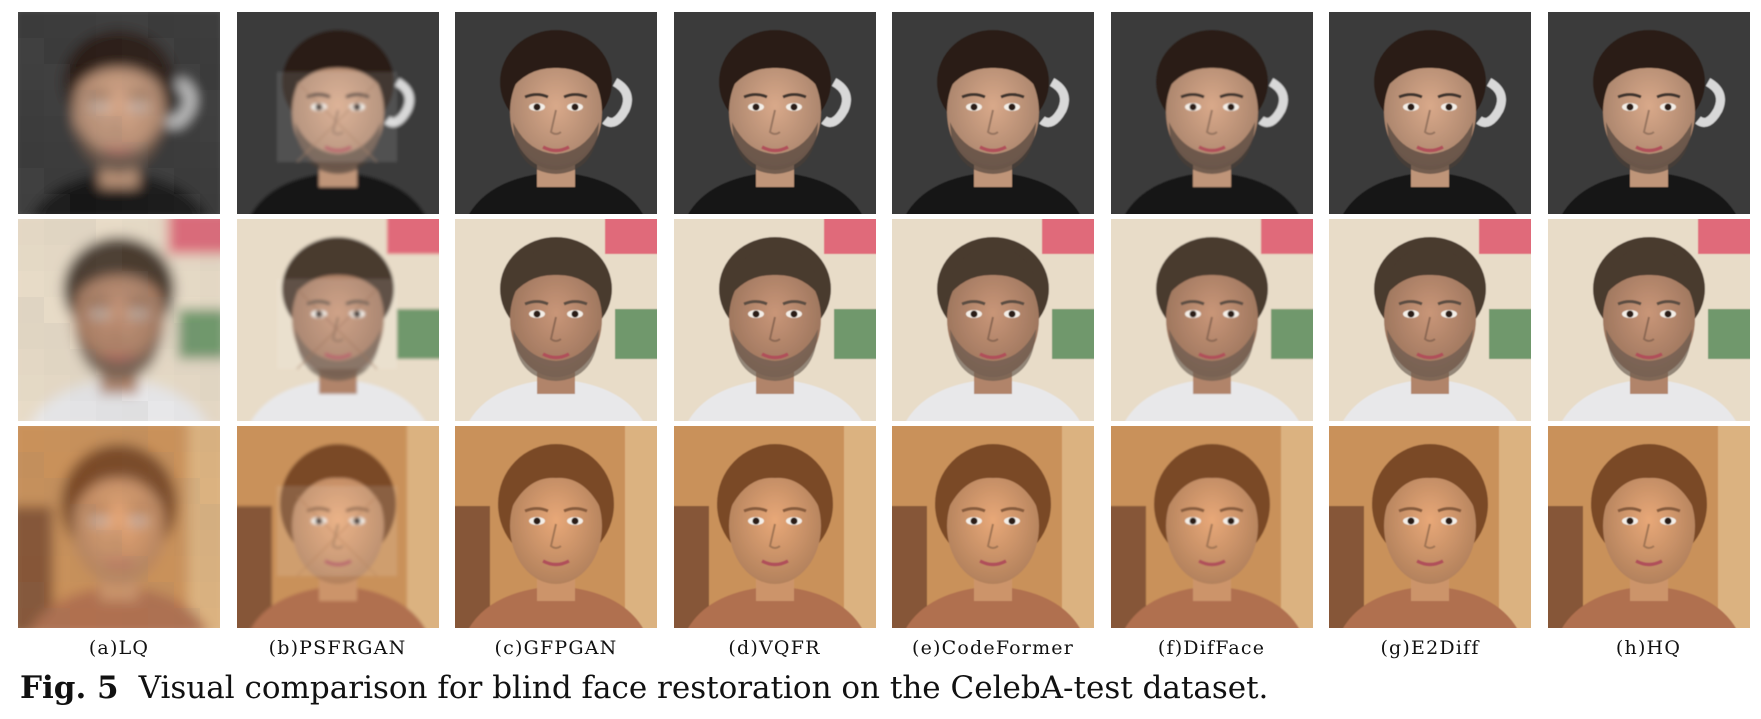  What do you see at coordinates (337, 648) in the screenshot?
I see `column-label: (b)PSFRGAN` at bounding box center [337, 648].